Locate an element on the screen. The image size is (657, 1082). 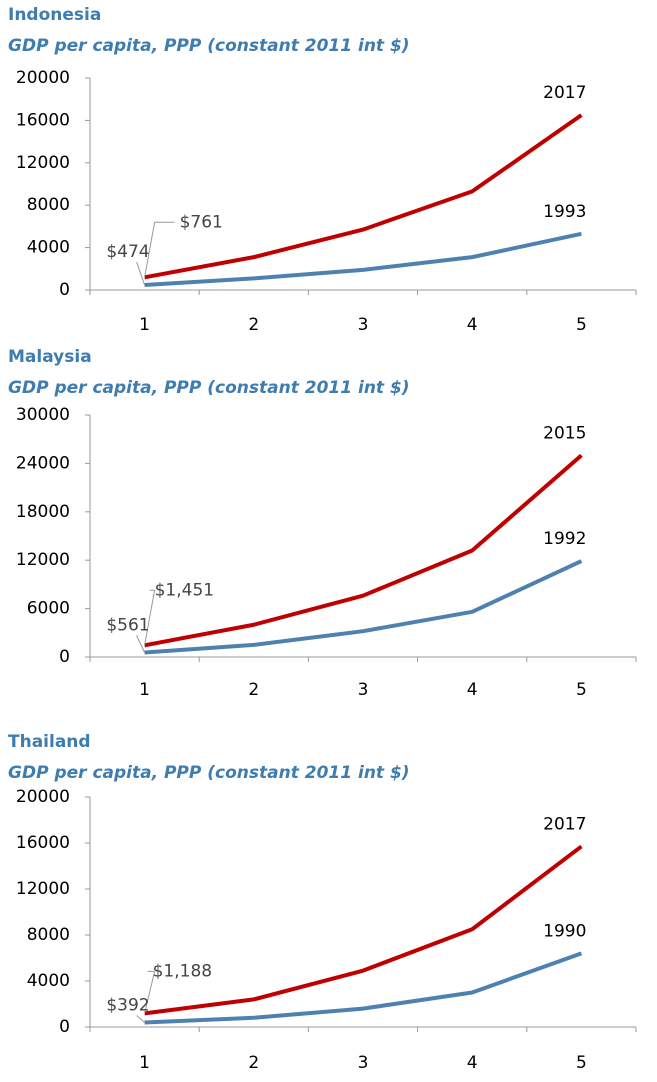
chart-title: Malaysia is located at coordinates (50, 357).